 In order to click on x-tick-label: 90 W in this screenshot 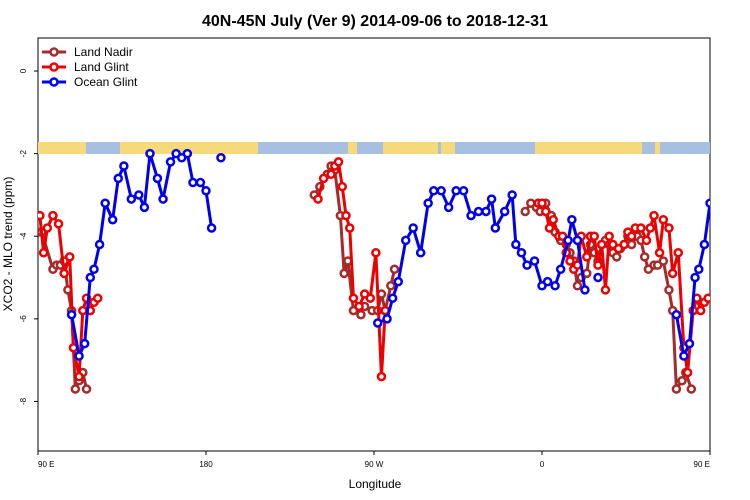, I will do `click(374, 464)`.